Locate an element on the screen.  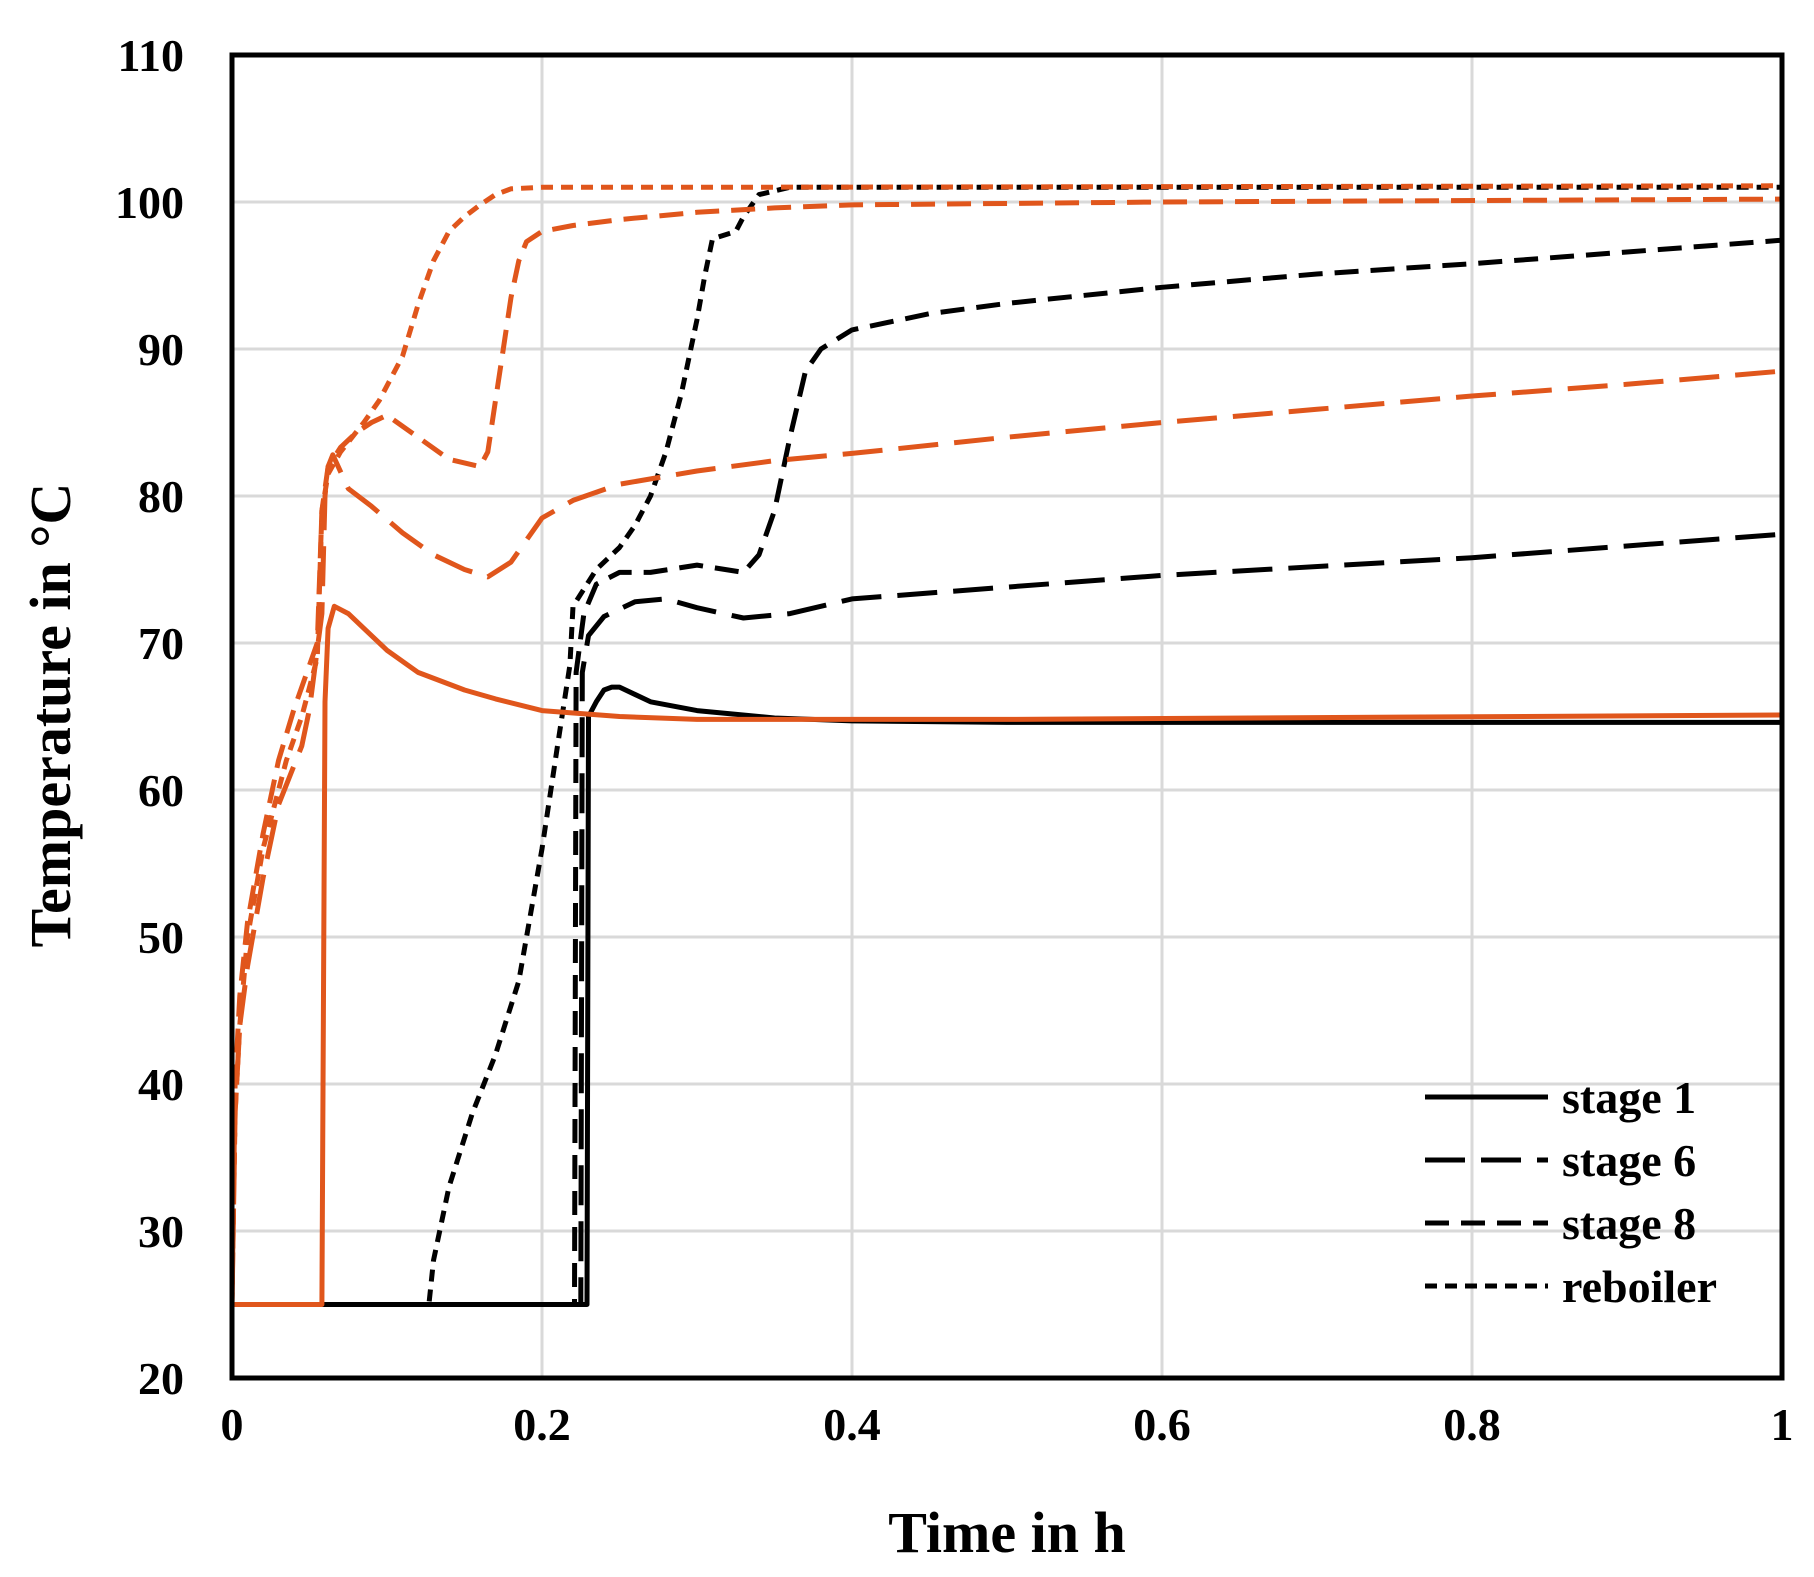
y-tick-label: 90 is located at coordinates (161, 349).